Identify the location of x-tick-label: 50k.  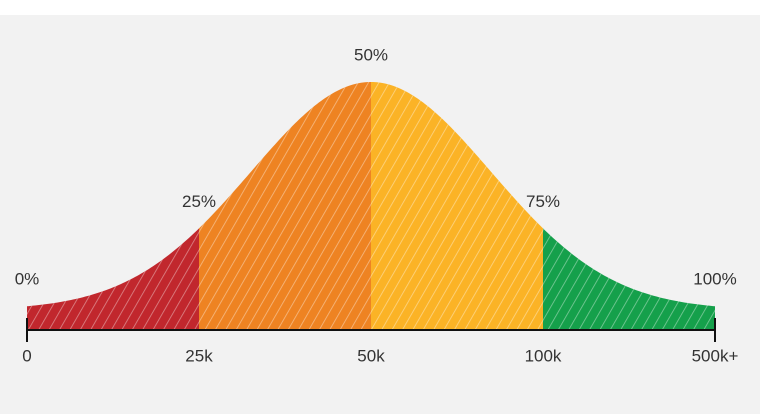
(371, 355).